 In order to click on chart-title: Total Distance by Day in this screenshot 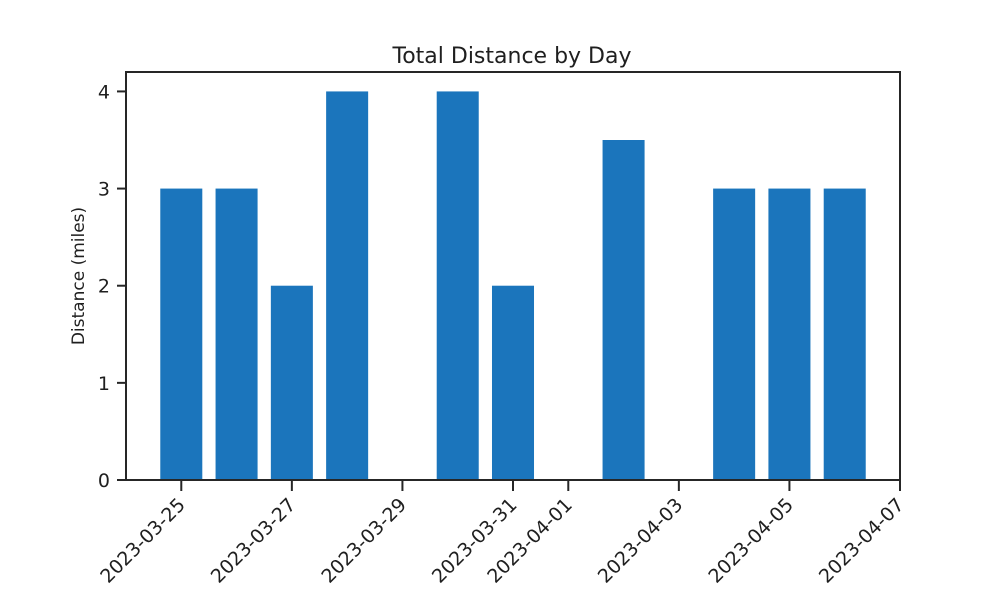, I will do `click(512, 56)`.